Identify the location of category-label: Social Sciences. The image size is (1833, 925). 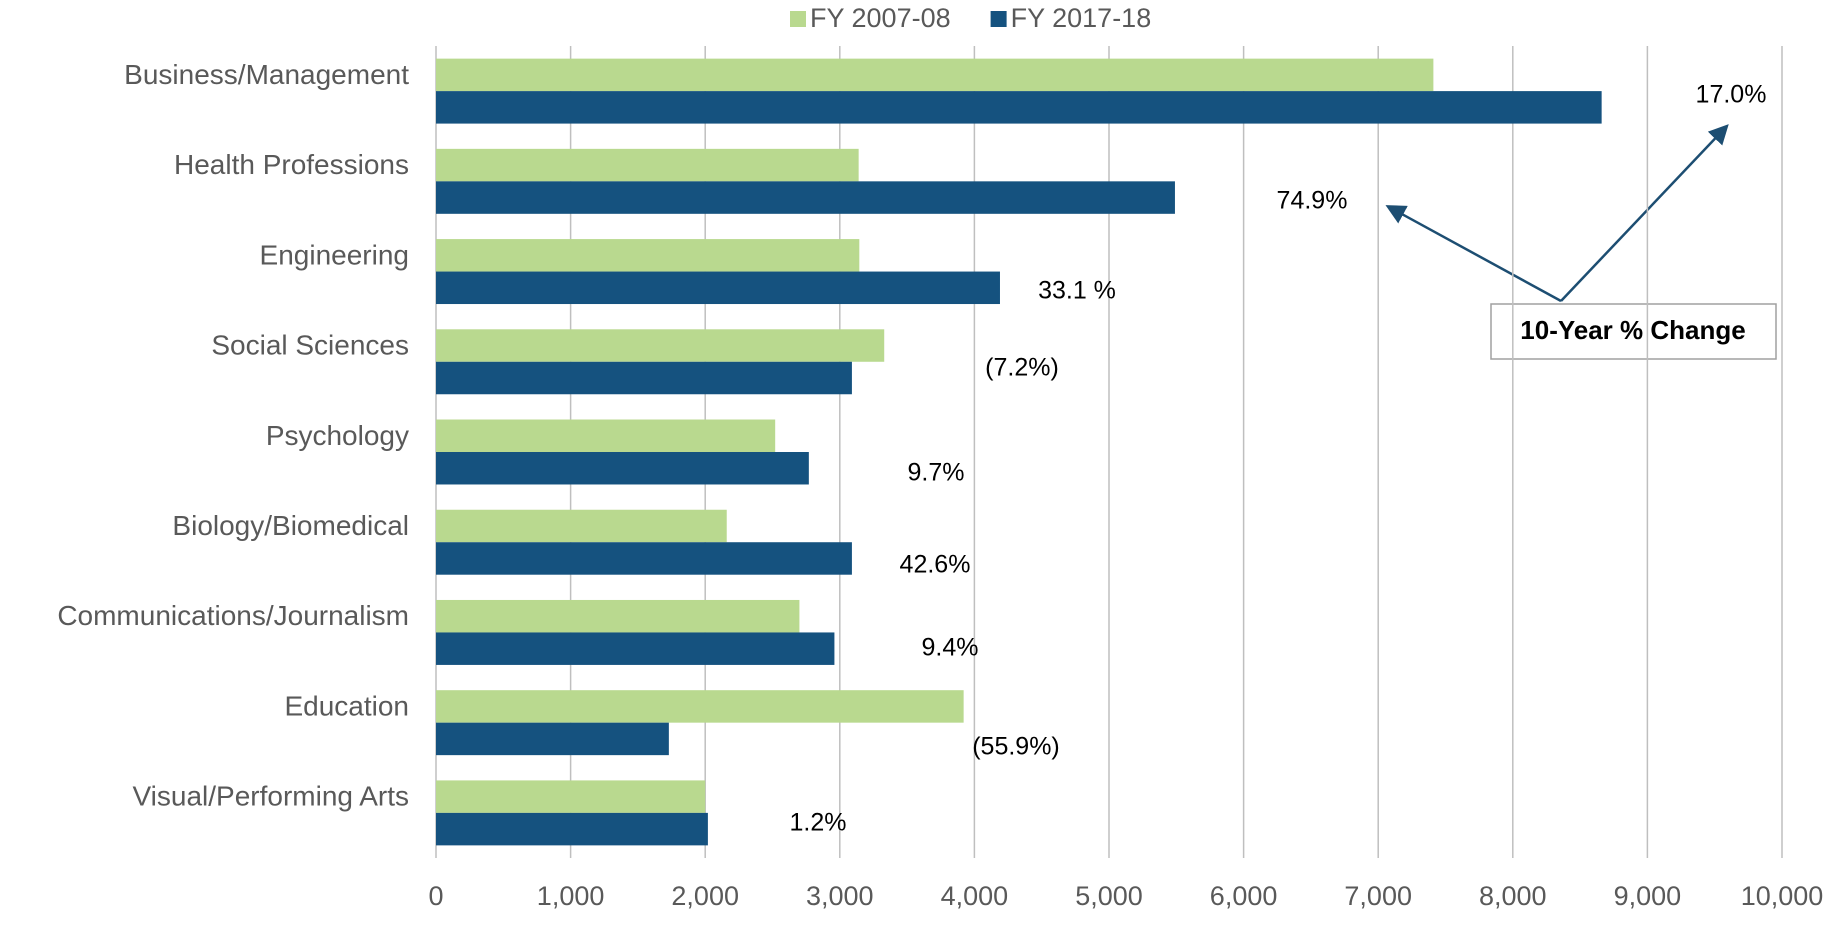
(310, 345).